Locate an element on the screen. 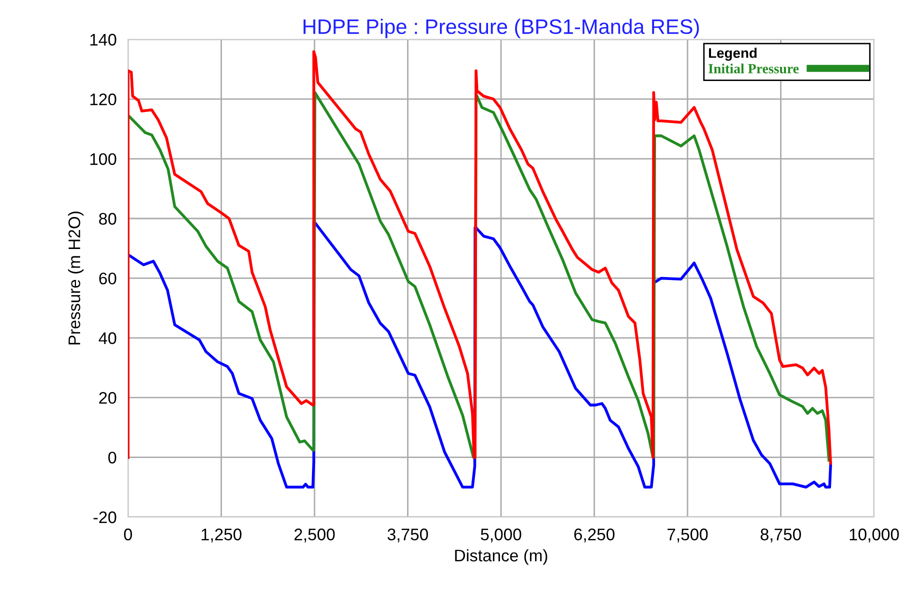  y-tick-label: 0 is located at coordinates (112, 458).